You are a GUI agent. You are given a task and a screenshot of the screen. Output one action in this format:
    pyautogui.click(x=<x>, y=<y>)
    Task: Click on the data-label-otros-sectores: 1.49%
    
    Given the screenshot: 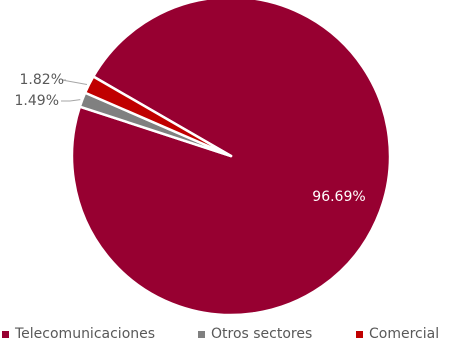 What is the action you would take?
    pyautogui.click(x=37, y=101)
    